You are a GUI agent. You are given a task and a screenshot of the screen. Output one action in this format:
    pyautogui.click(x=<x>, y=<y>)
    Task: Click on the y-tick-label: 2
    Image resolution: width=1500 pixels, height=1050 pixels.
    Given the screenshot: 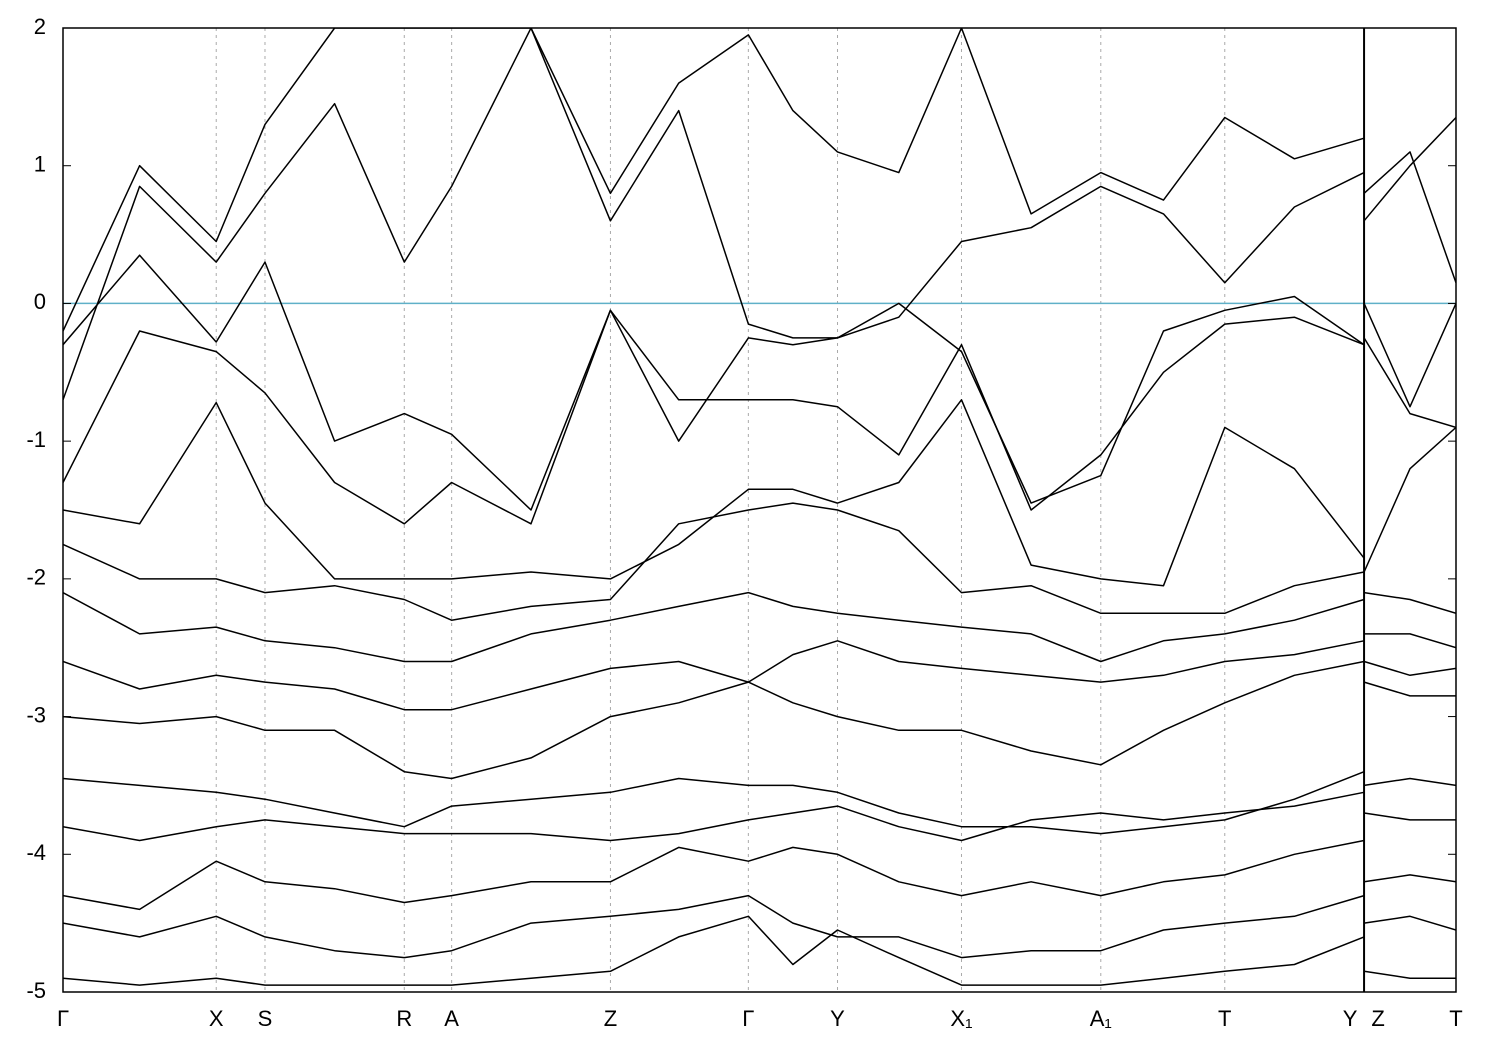 What is the action you would take?
    pyautogui.click(x=40, y=26)
    